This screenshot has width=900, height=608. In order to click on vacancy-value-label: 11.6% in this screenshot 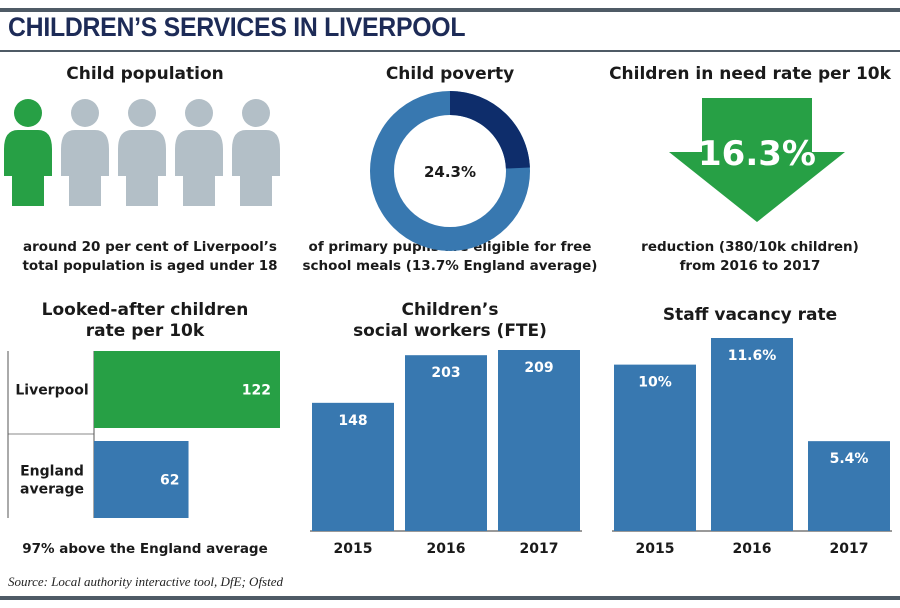, I will do `click(752, 356)`.